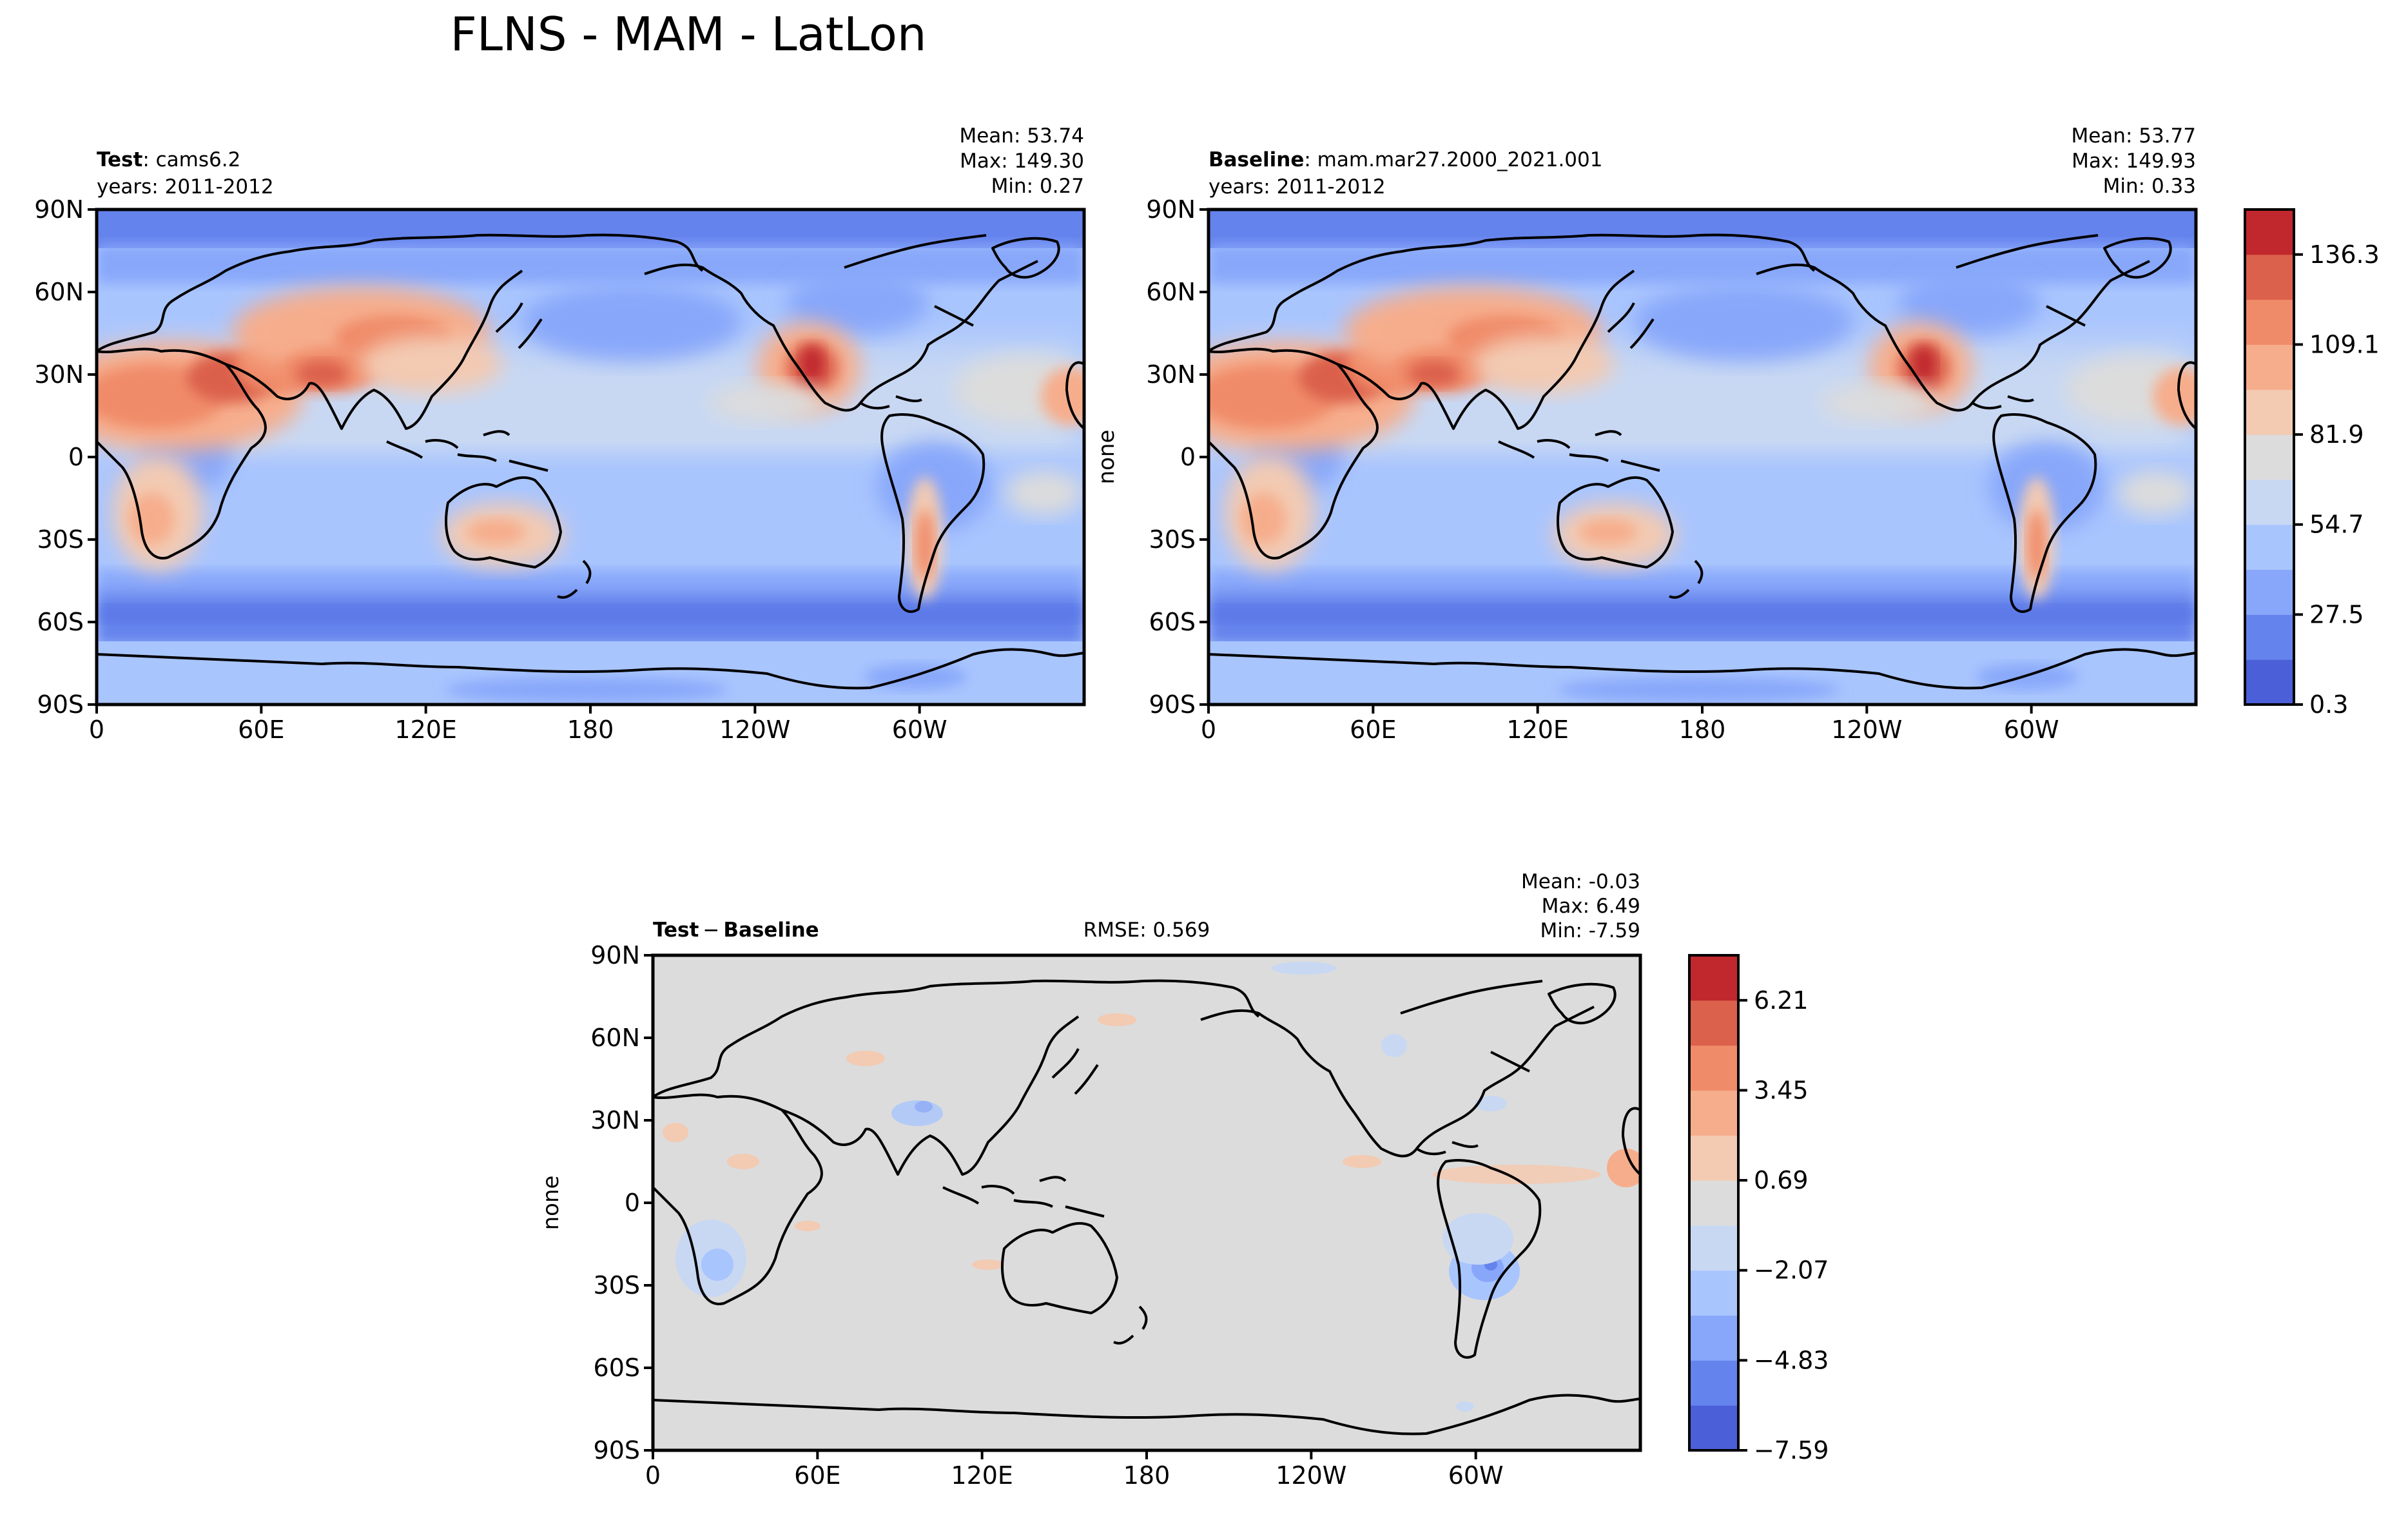 The height and width of the screenshot is (1518, 2408). I want to click on panel-label-baseline: Baseline: mam.mar27.2000_2021.001, so click(1405, 159).